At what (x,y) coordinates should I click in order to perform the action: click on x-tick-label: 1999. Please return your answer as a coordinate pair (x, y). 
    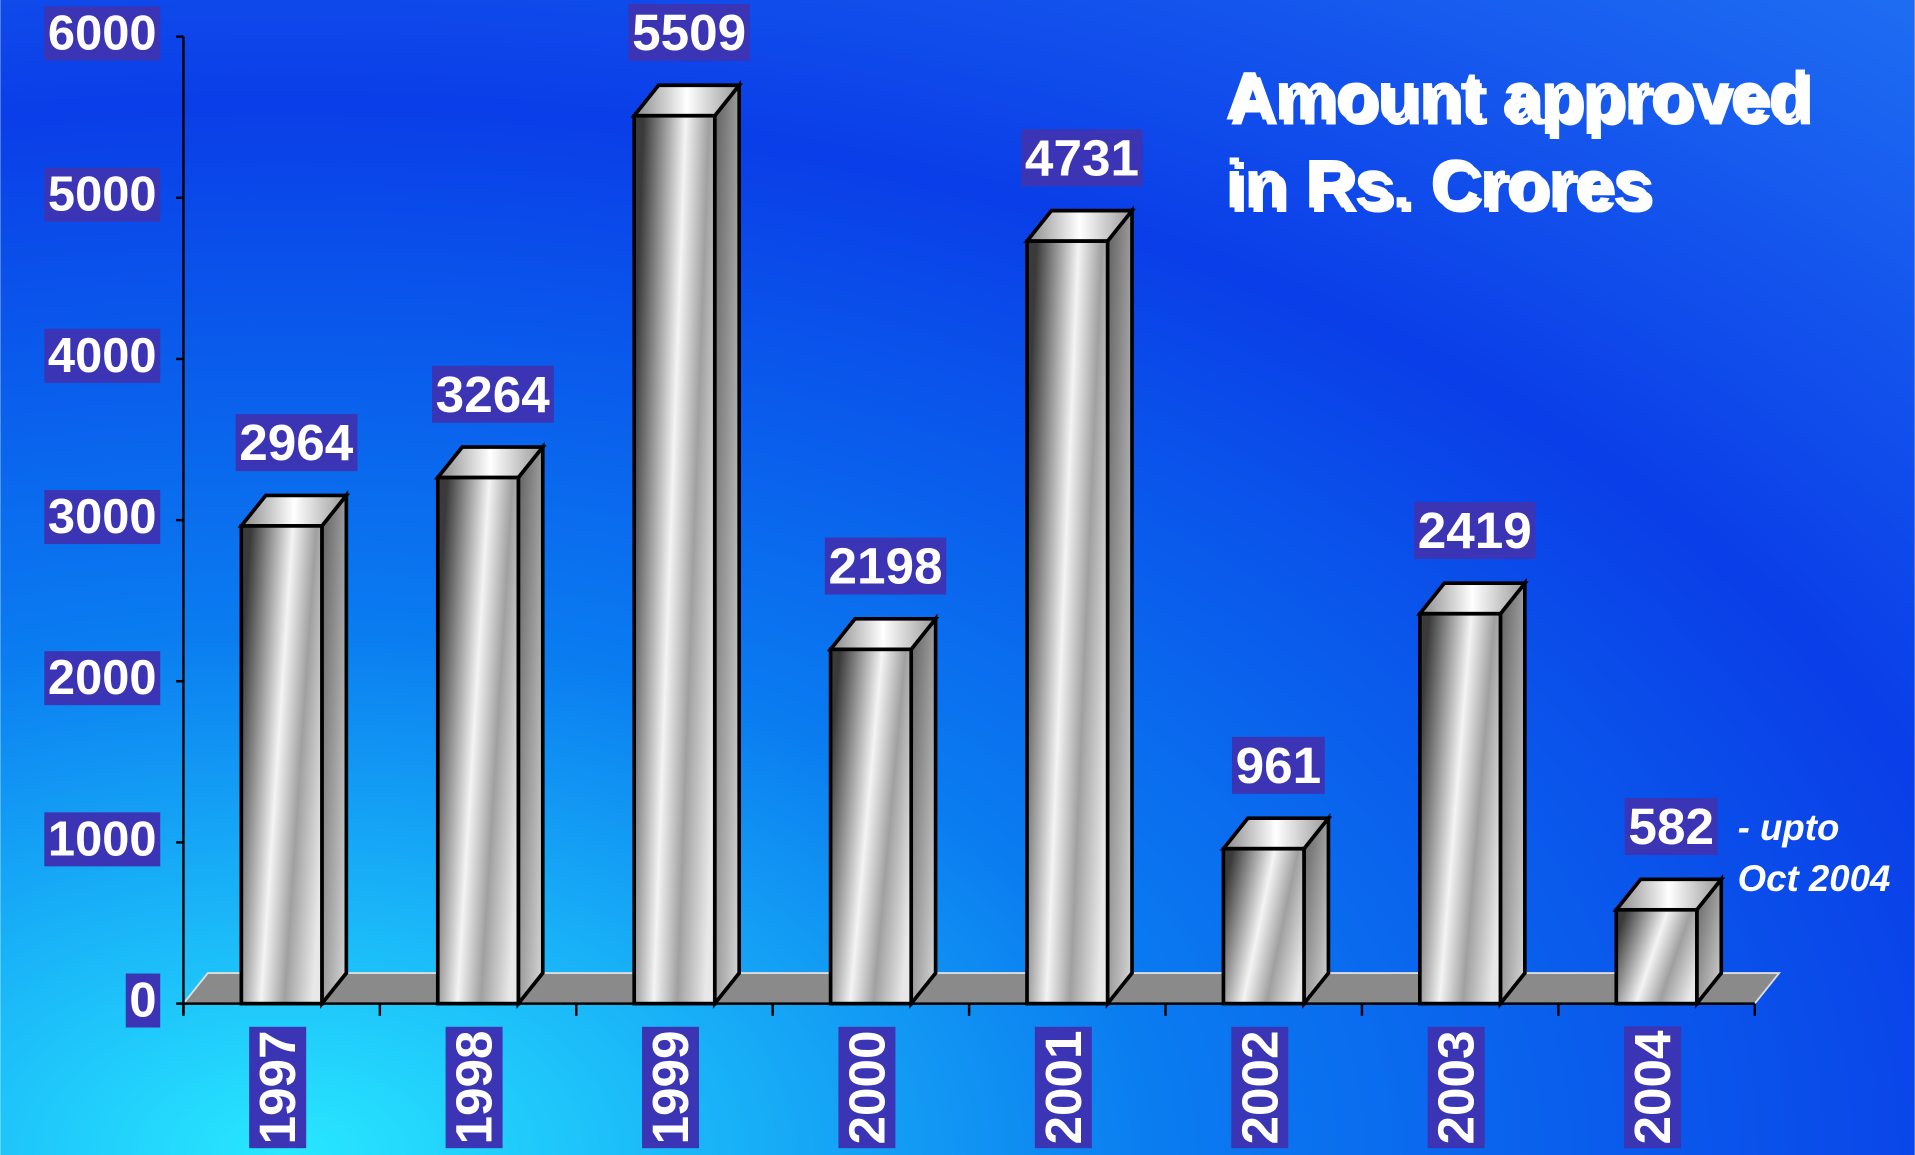
    Looking at the image, I should click on (670, 1087).